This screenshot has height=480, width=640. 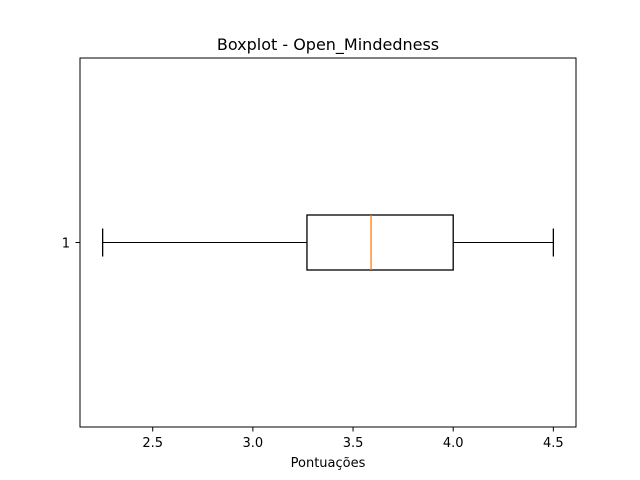 What do you see at coordinates (328, 463) in the screenshot?
I see `x-axis-label: Pontuações` at bounding box center [328, 463].